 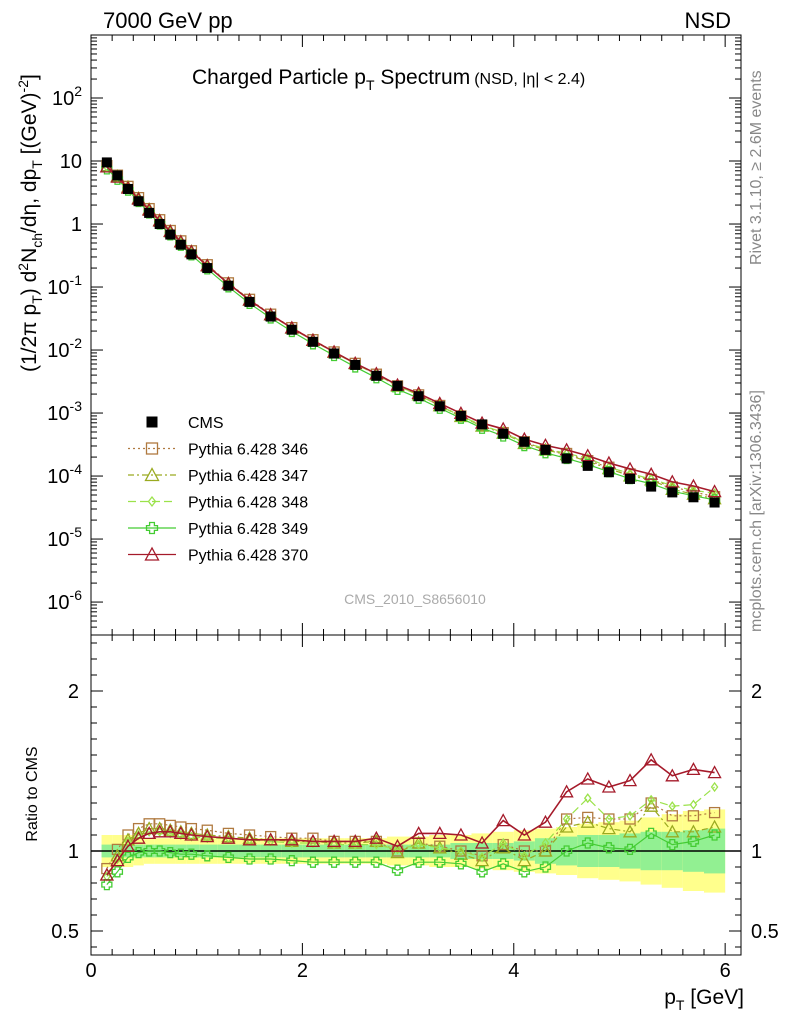 What do you see at coordinates (73, 852) in the screenshot?
I see `ratio-tick-label-left: 1` at bounding box center [73, 852].